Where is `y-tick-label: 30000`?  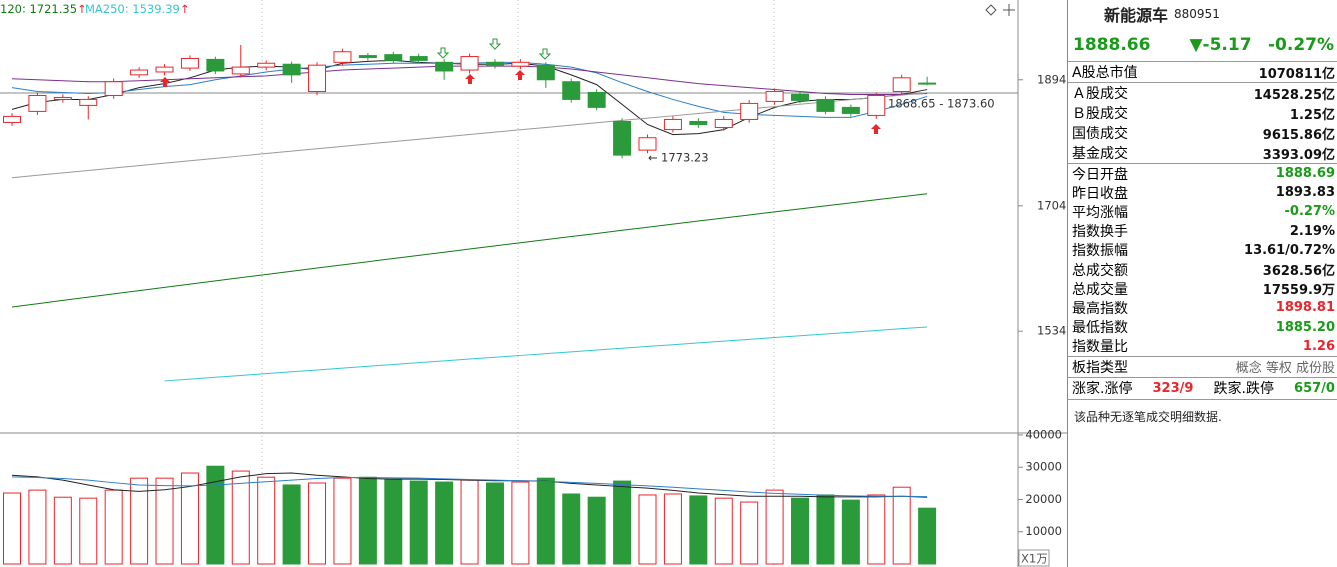 y-tick-label: 30000 is located at coordinates (1043, 467).